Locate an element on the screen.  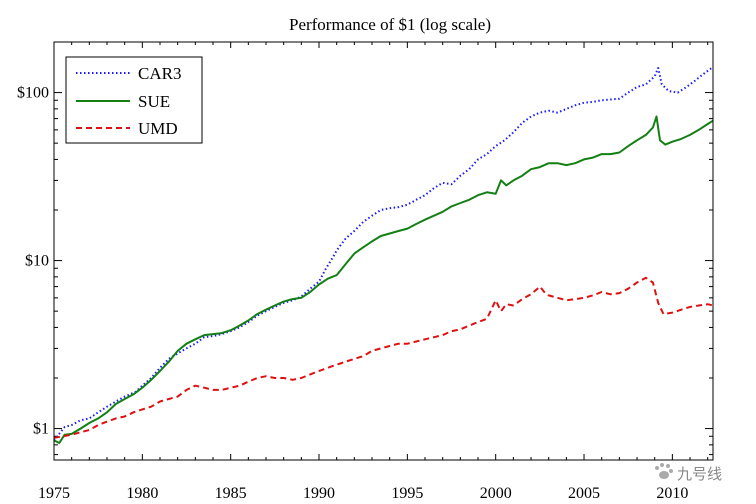
x-tick-label: 2005 is located at coordinates (584, 493).